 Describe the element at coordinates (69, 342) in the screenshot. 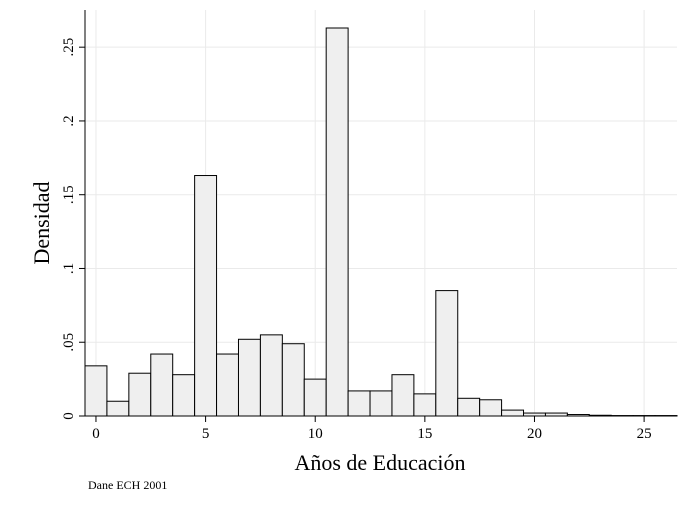

I see `y-tick-label: .05` at that location.